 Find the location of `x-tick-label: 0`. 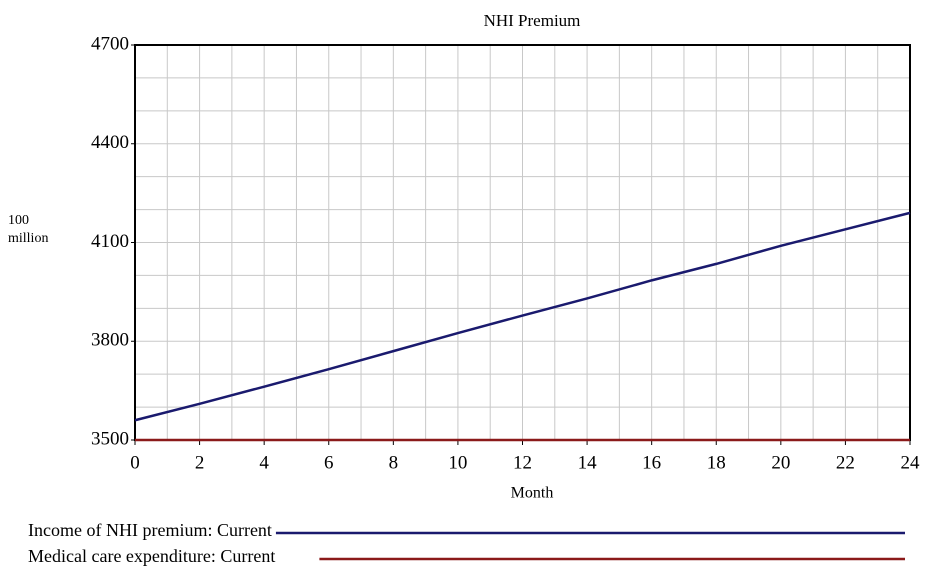

x-tick-label: 0 is located at coordinates (135, 462).